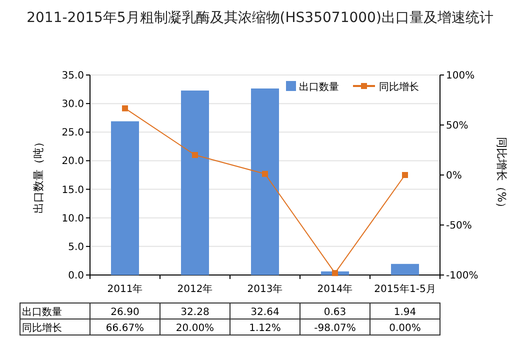 This screenshot has height=350, width=520. I want to click on y2-tick-label: -100%, so click(462, 276).